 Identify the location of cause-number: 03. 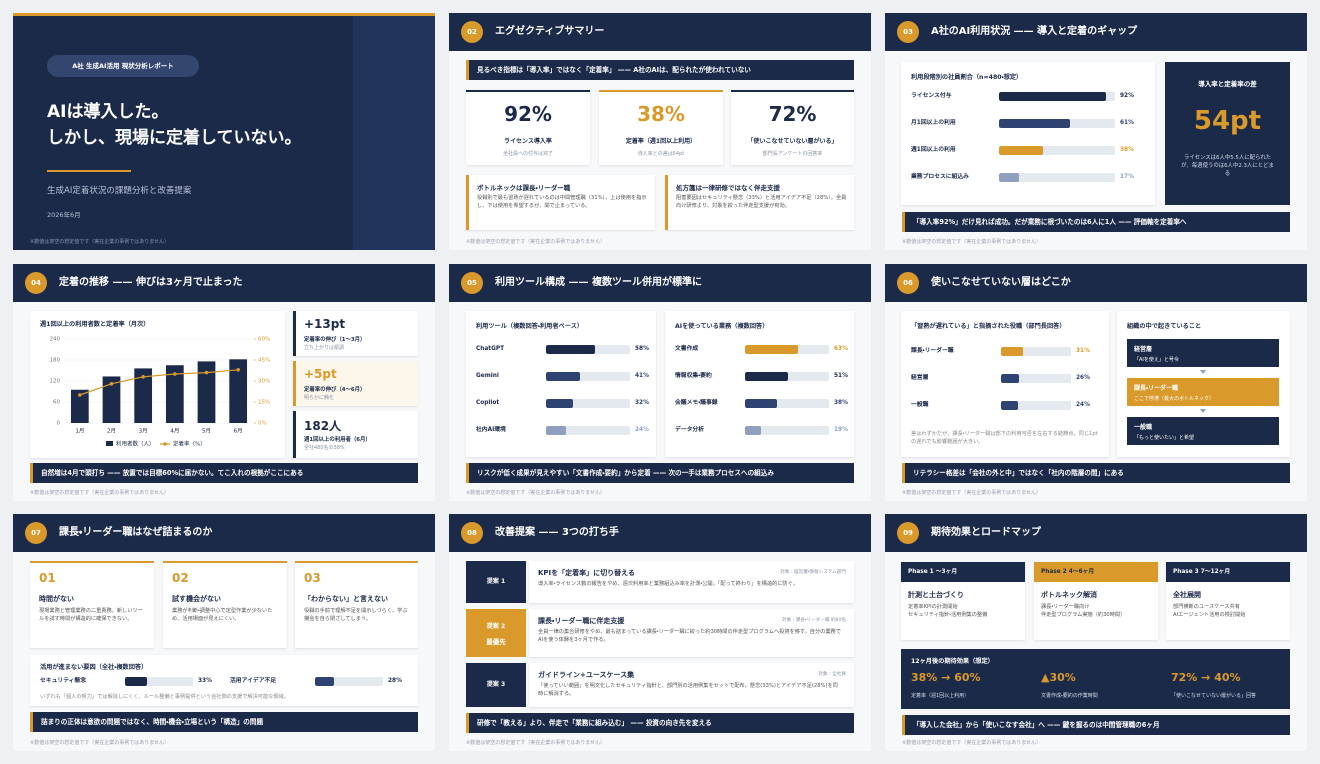
(312, 578).